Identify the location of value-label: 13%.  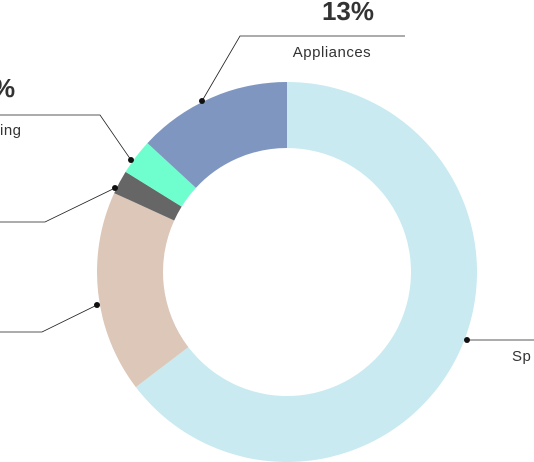
(348, 13).